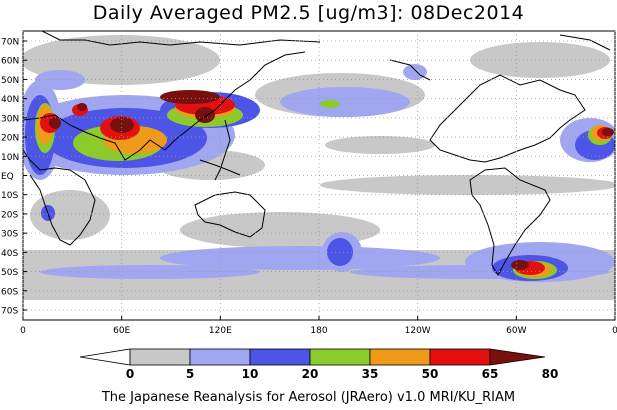  What do you see at coordinates (9, 312) in the screenshot?
I see `lat-tick-label: 70S` at bounding box center [9, 312].